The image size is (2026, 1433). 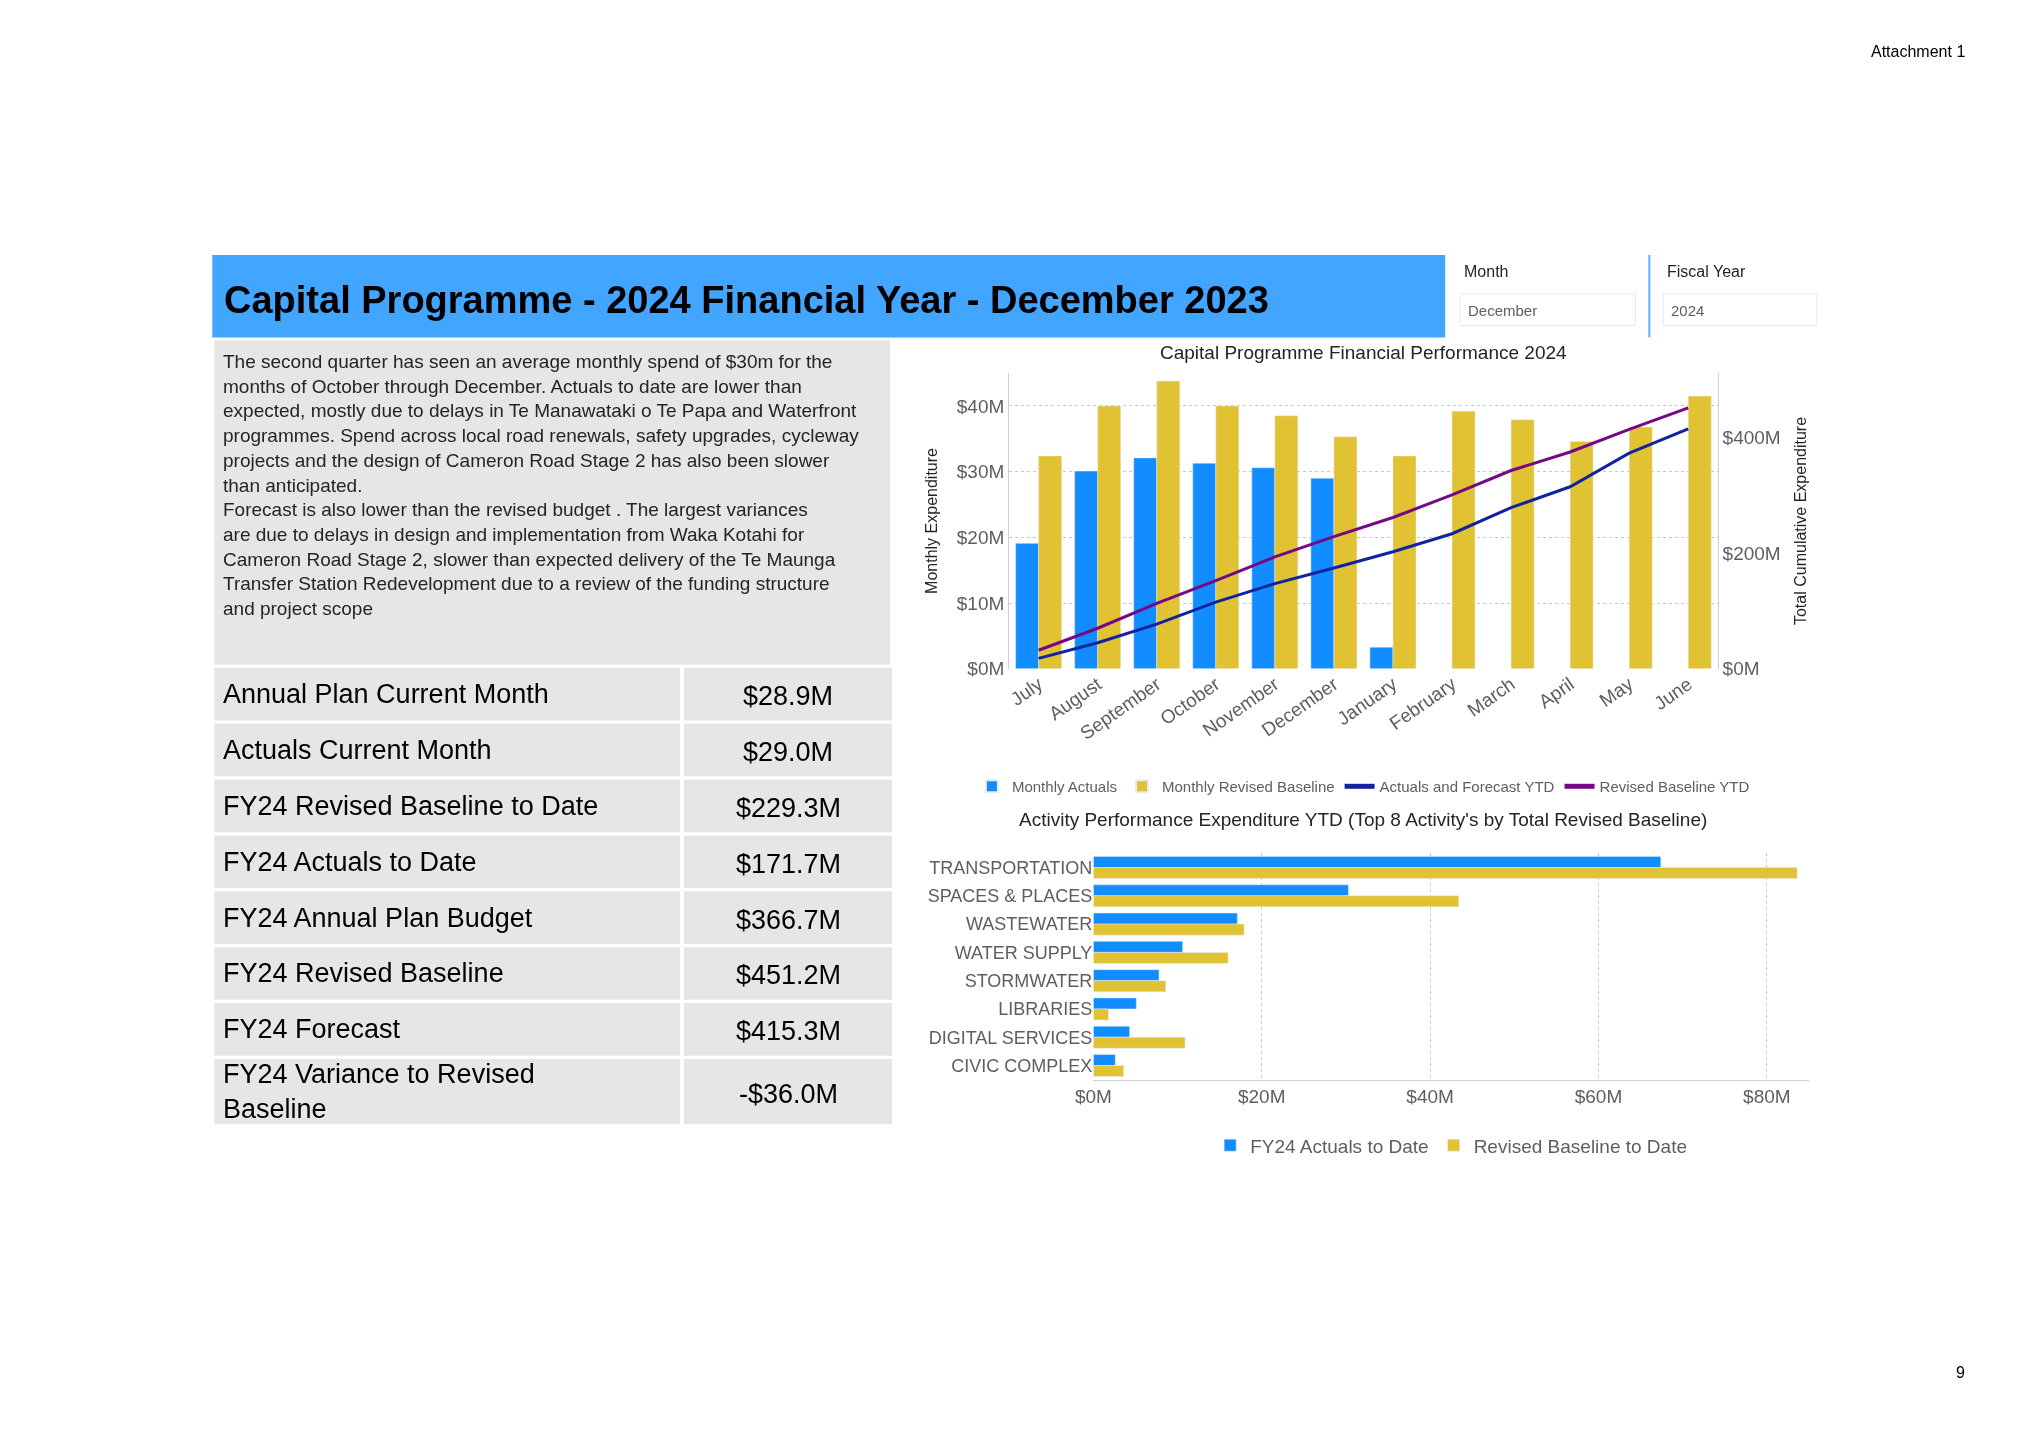 I want to click on text: $229.3M, so click(x=789, y=808).